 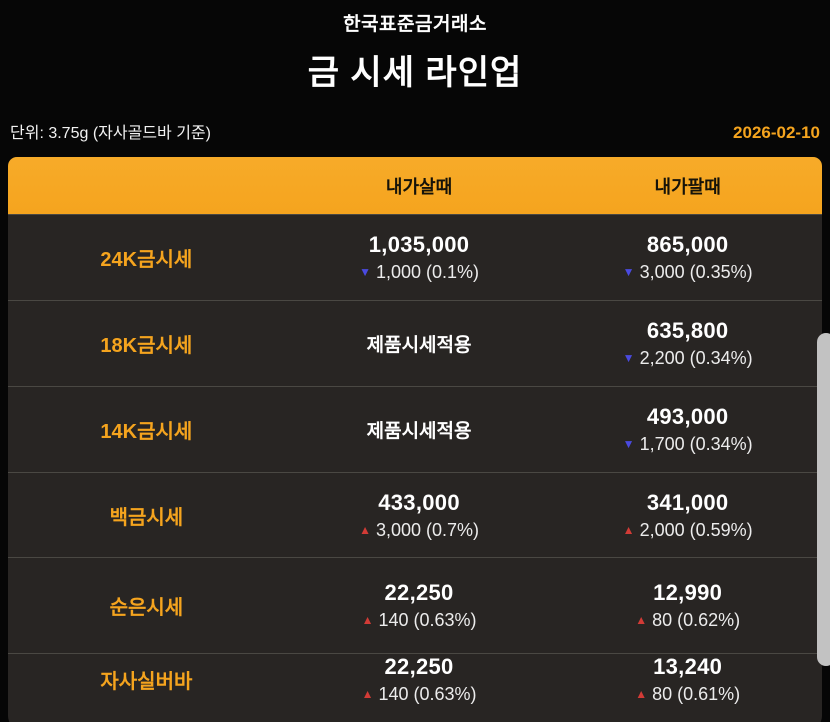 I want to click on page-title: 금 시세 라인업, so click(x=415, y=73).